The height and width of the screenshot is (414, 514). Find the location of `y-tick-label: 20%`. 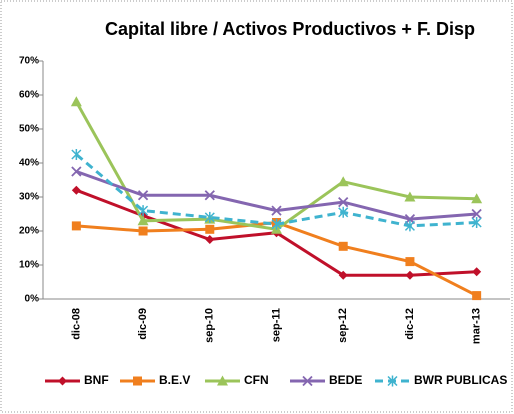

y-tick-label: 20% is located at coordinates (29, 231).